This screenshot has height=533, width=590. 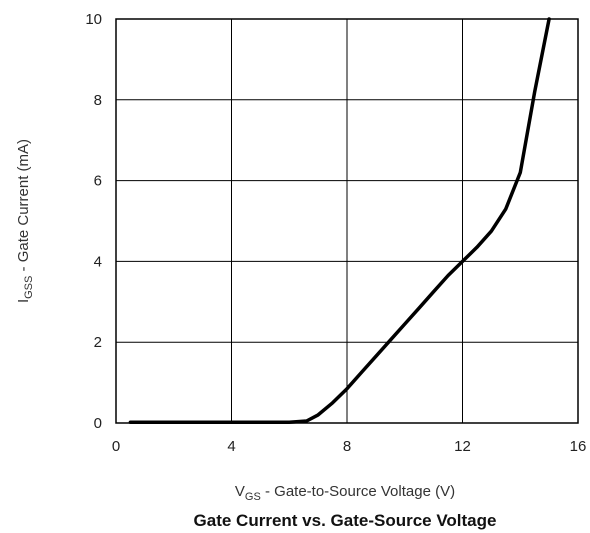 What do you see at coordinates (358, 491) in the screenshot?
I see `x-axis-label-rest: - Gate-to-Source Voltage (V)` at bounding box center [358, 491].